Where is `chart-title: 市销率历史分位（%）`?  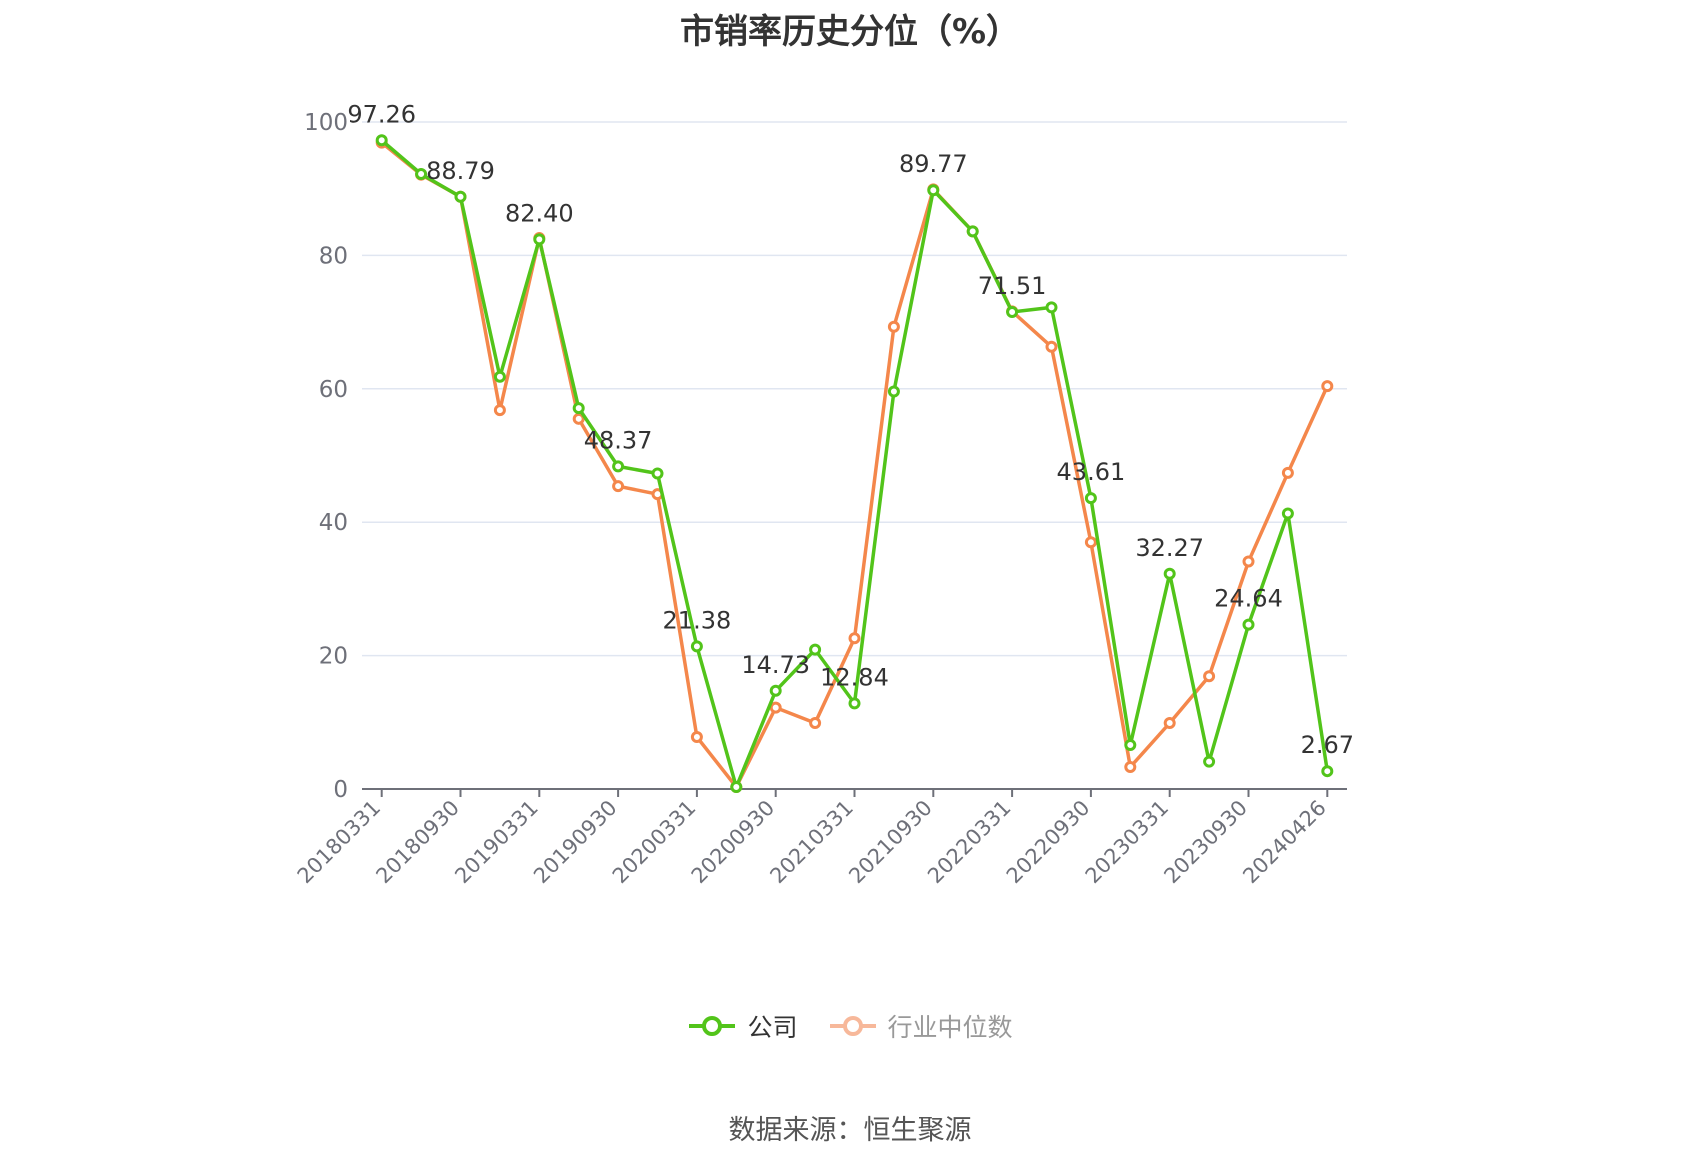
chart-title: 市销率历史分位（%） is located at coordinates (850, 32).